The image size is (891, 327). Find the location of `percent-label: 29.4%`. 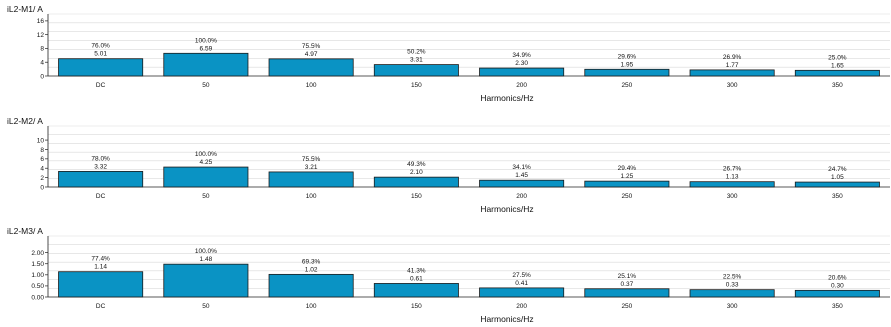

percent-label: 29.4% is located at coordinates (627, 168).